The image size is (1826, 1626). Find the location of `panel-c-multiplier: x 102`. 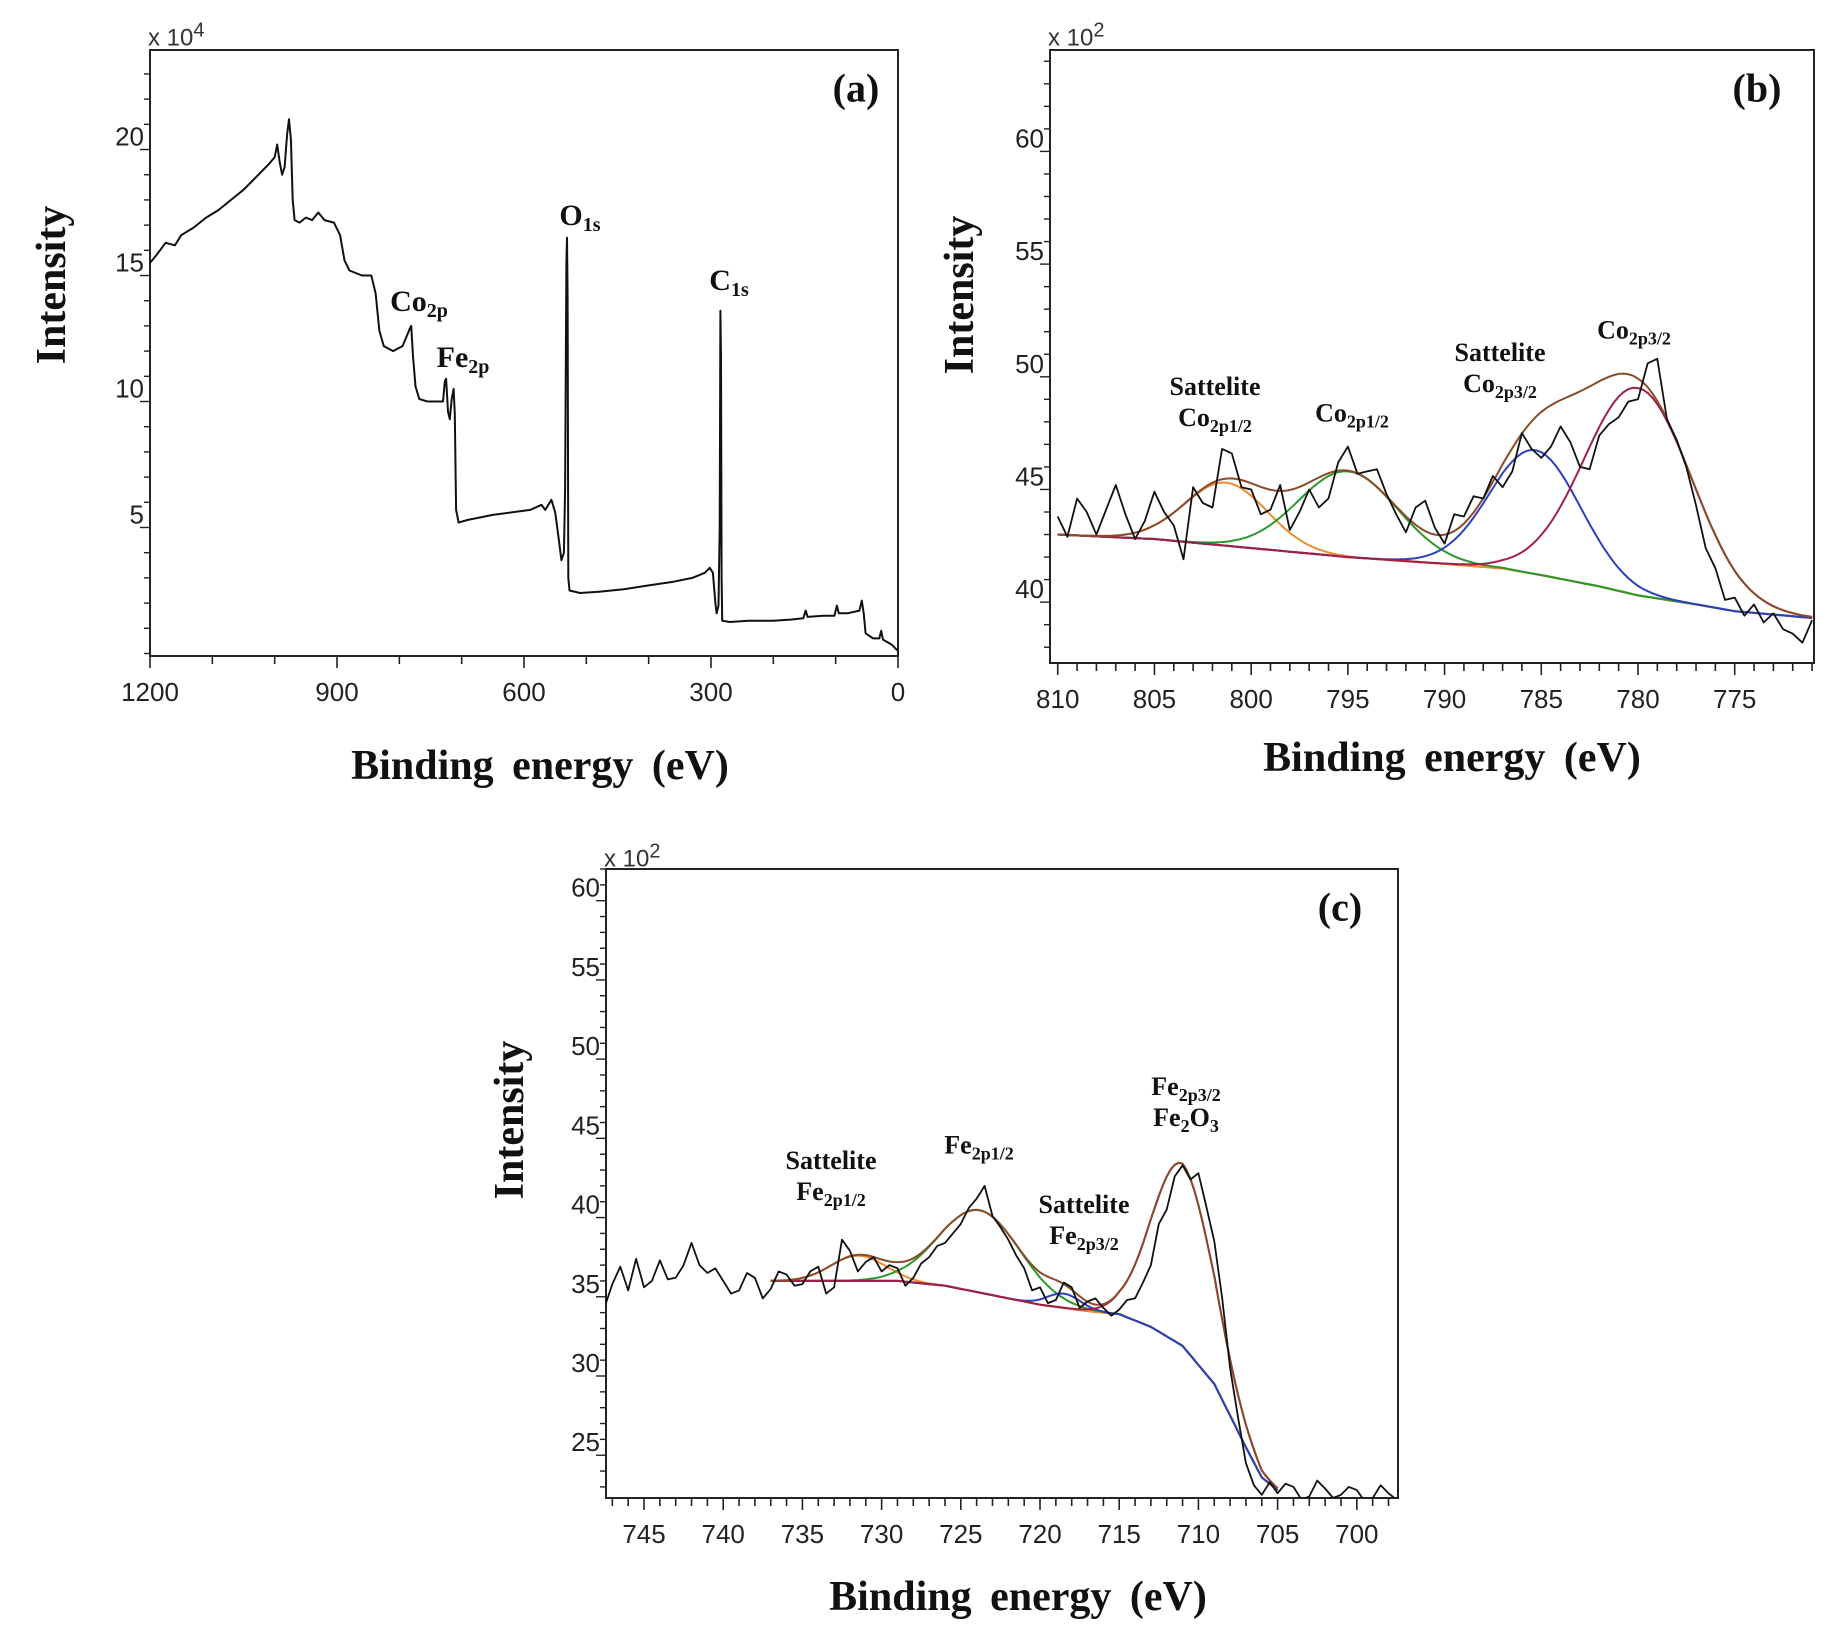

panel-c-multiplier: x 102 is located at coordinates (632, 857).